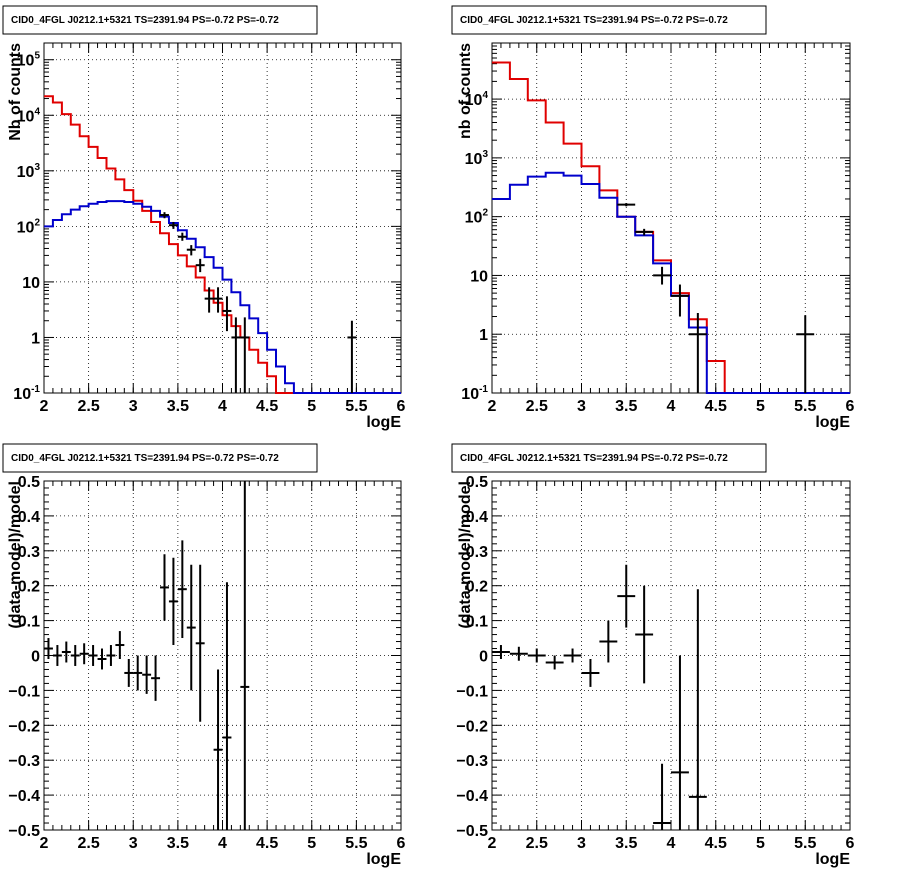 The width and height of the screenshot is (898, 875). What do you see at coordinates (24, 796) in the screenshot?
I see `y-tick-label: −0.4` at bounding box center [24, 796].